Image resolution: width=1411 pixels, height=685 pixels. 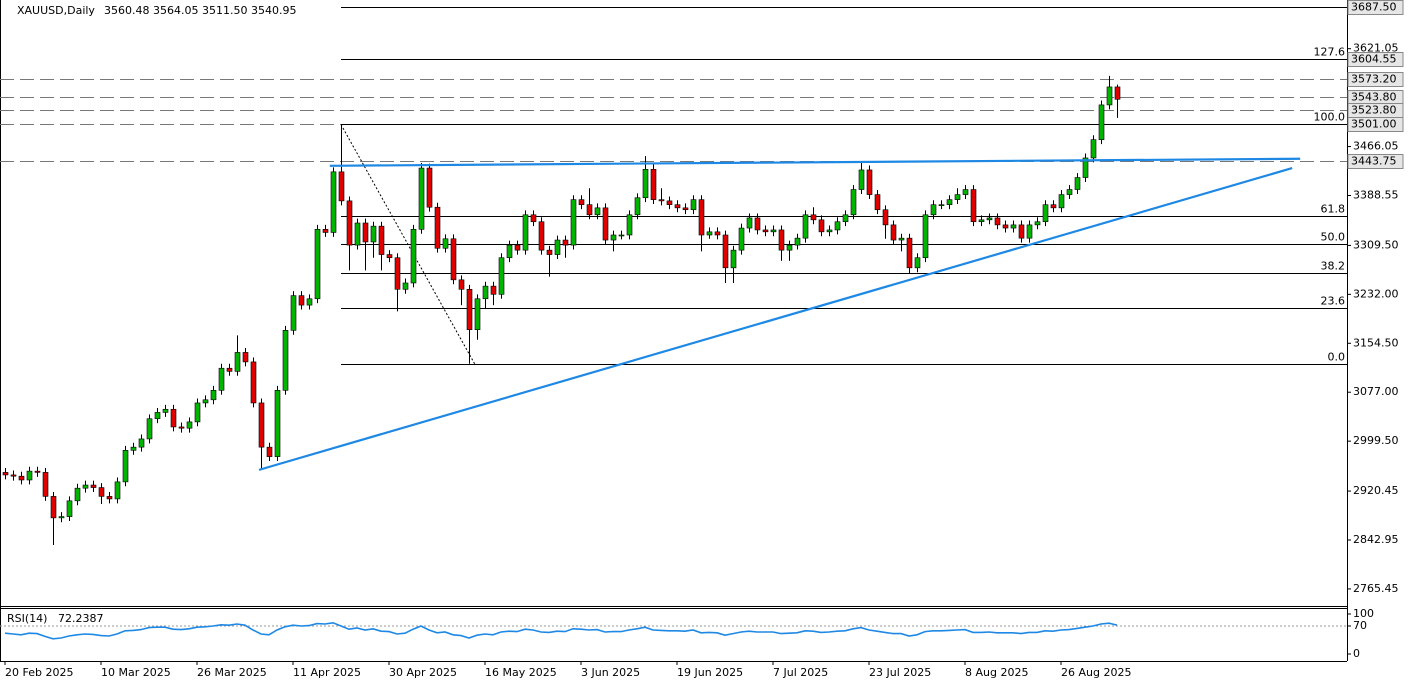 What do you see at coordinates (1376, 293) in the screenshot?
I see `y-tick-label: 3232.00` at bounding box center [1376, 293].